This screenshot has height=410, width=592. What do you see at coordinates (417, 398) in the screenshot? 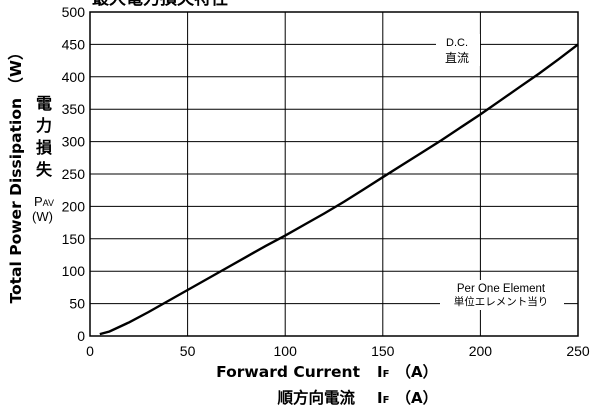
I see `x-axis-unit-jp: （A）` at bounding box center [417, 398].